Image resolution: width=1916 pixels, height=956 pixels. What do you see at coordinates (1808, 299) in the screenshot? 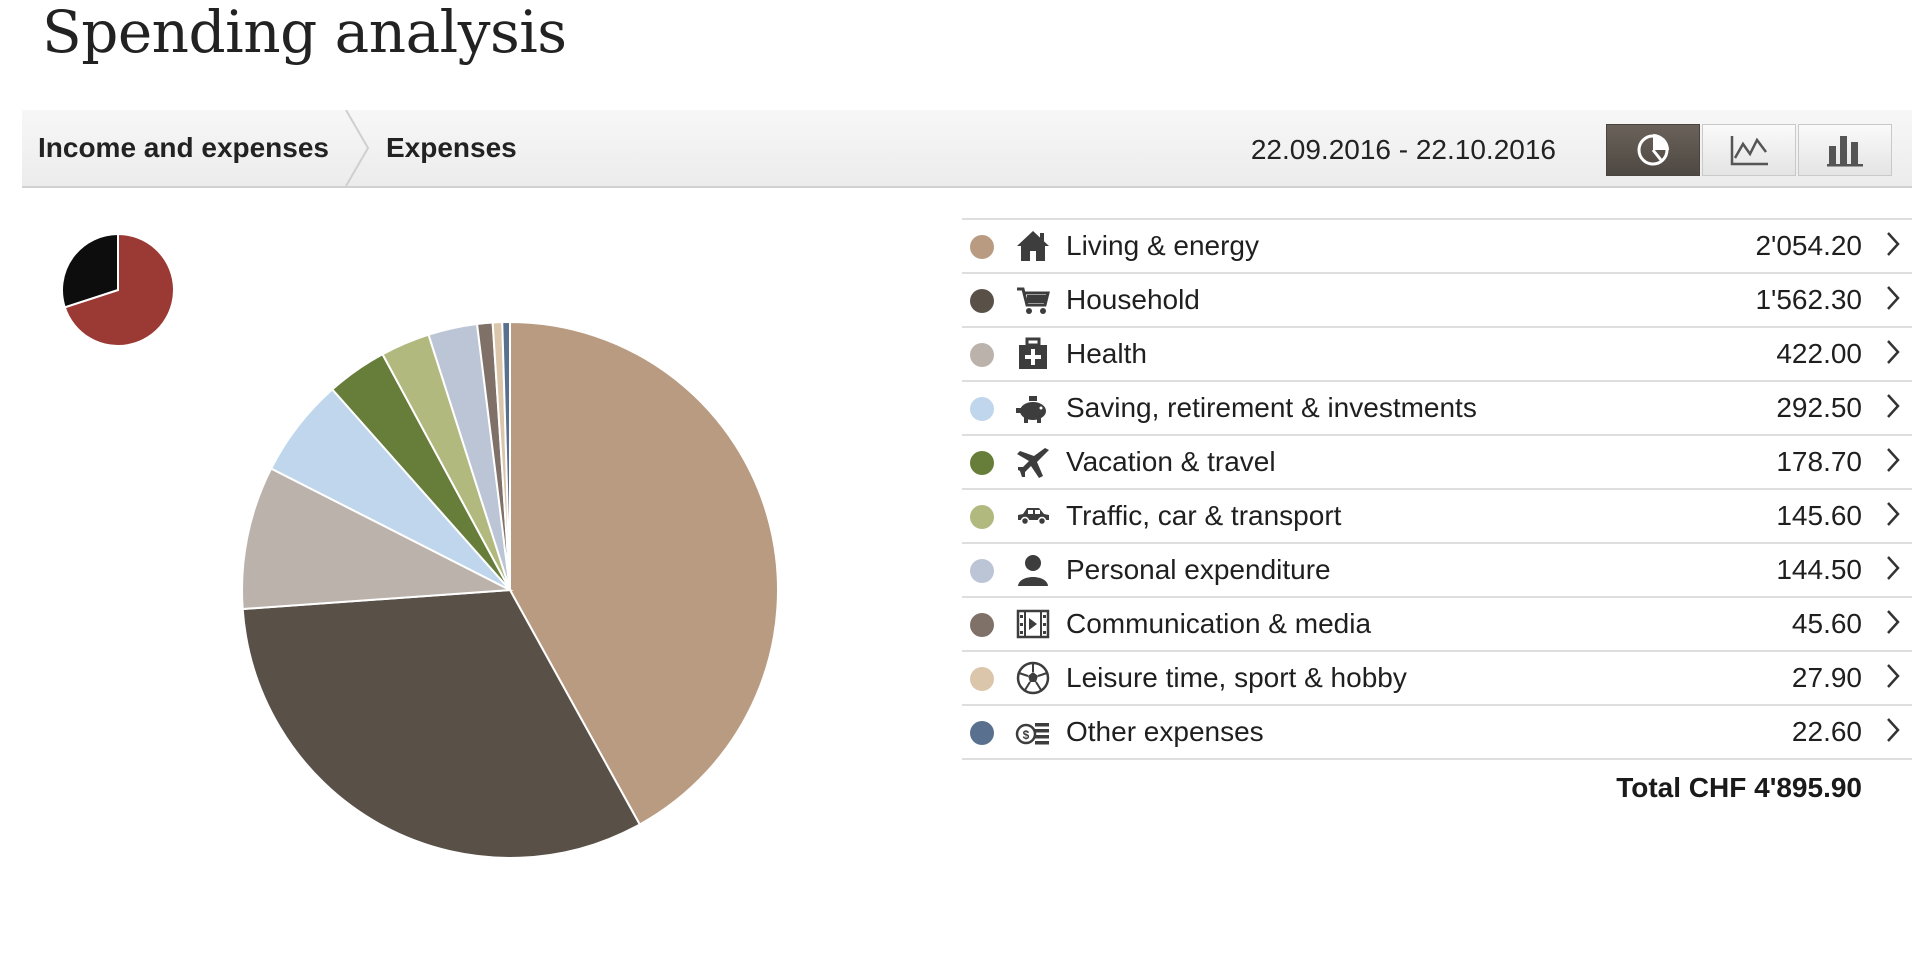
I see `category-amount: 1'562.30` at bounding box center [1808, 299].